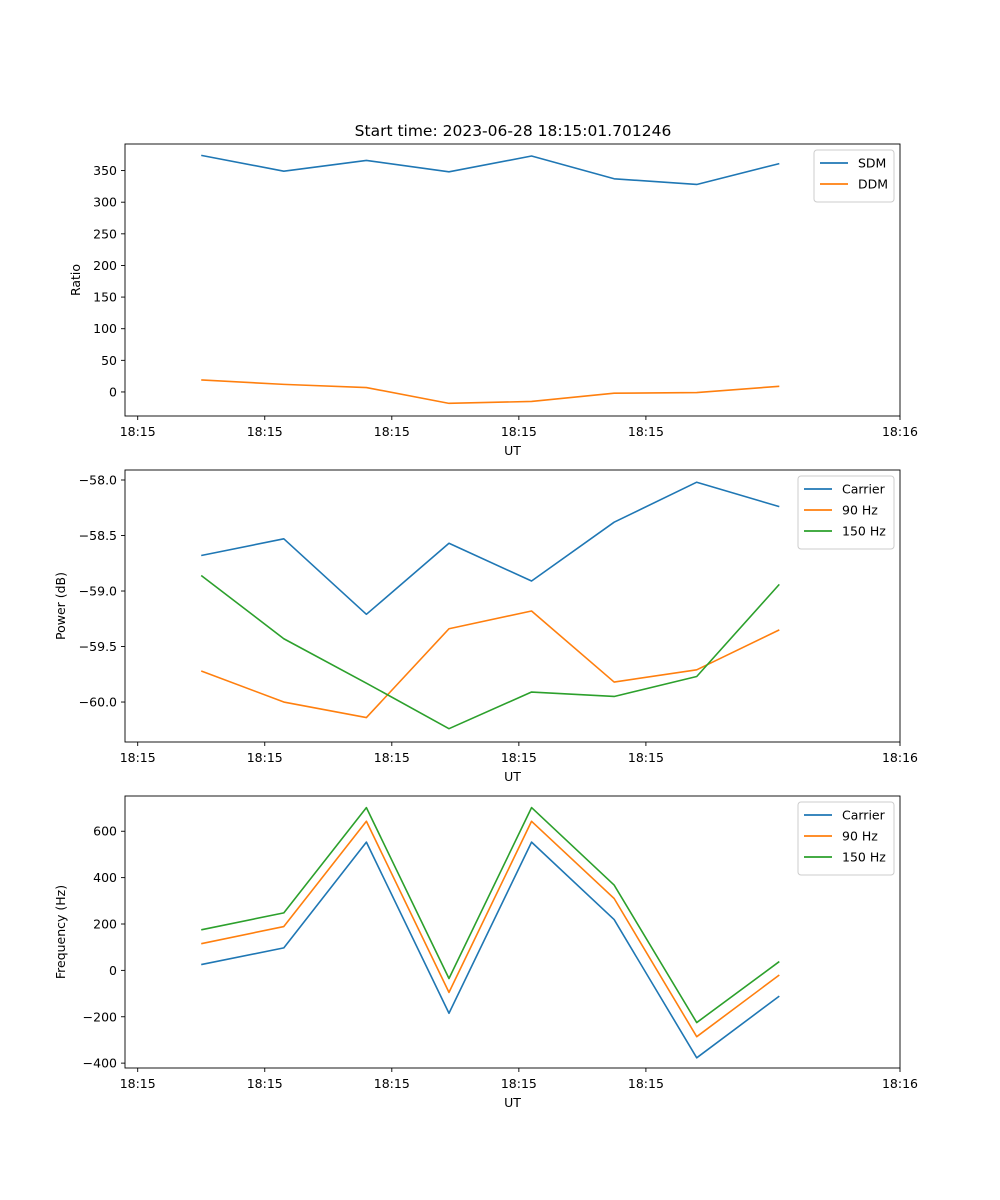 This screenshot has height=1200, width=1000. Describe the element at coordinates (873, 184) in the screenshot. I see `legend-entry: DDM` at that location.